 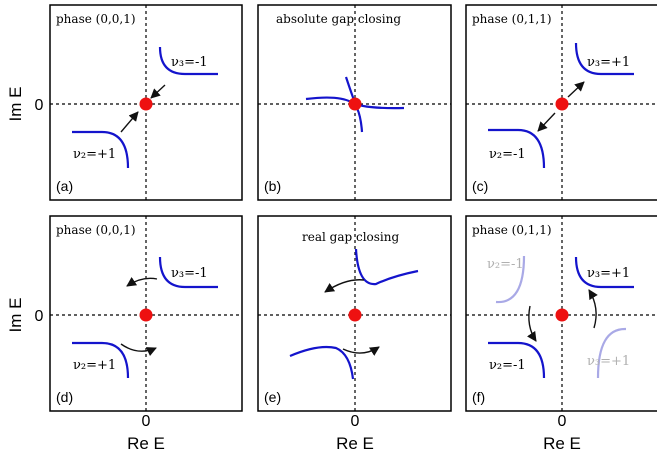 I want to click on arrow-from-lower, so click(x=129, y=122).